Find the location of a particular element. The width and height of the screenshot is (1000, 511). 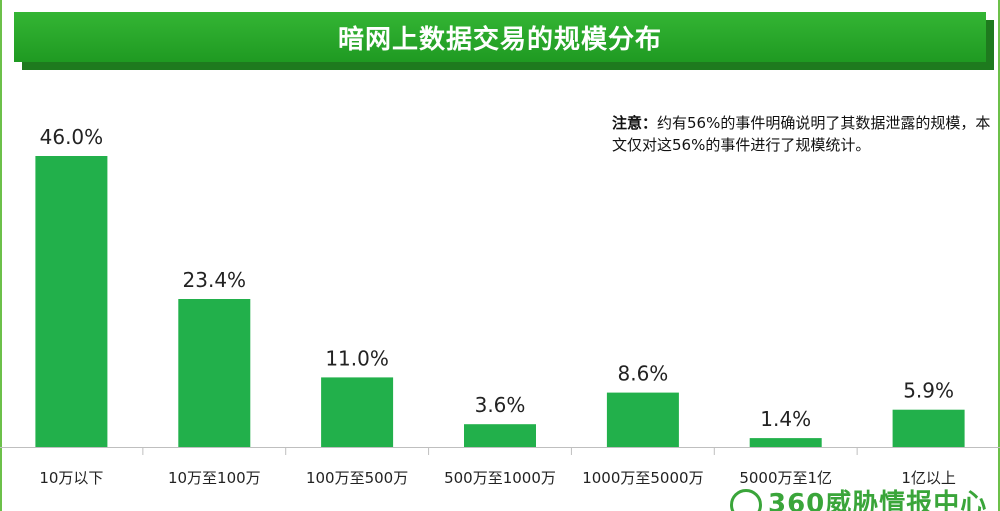

data-label-1: 23.4% is located at coordinates (215, 280).